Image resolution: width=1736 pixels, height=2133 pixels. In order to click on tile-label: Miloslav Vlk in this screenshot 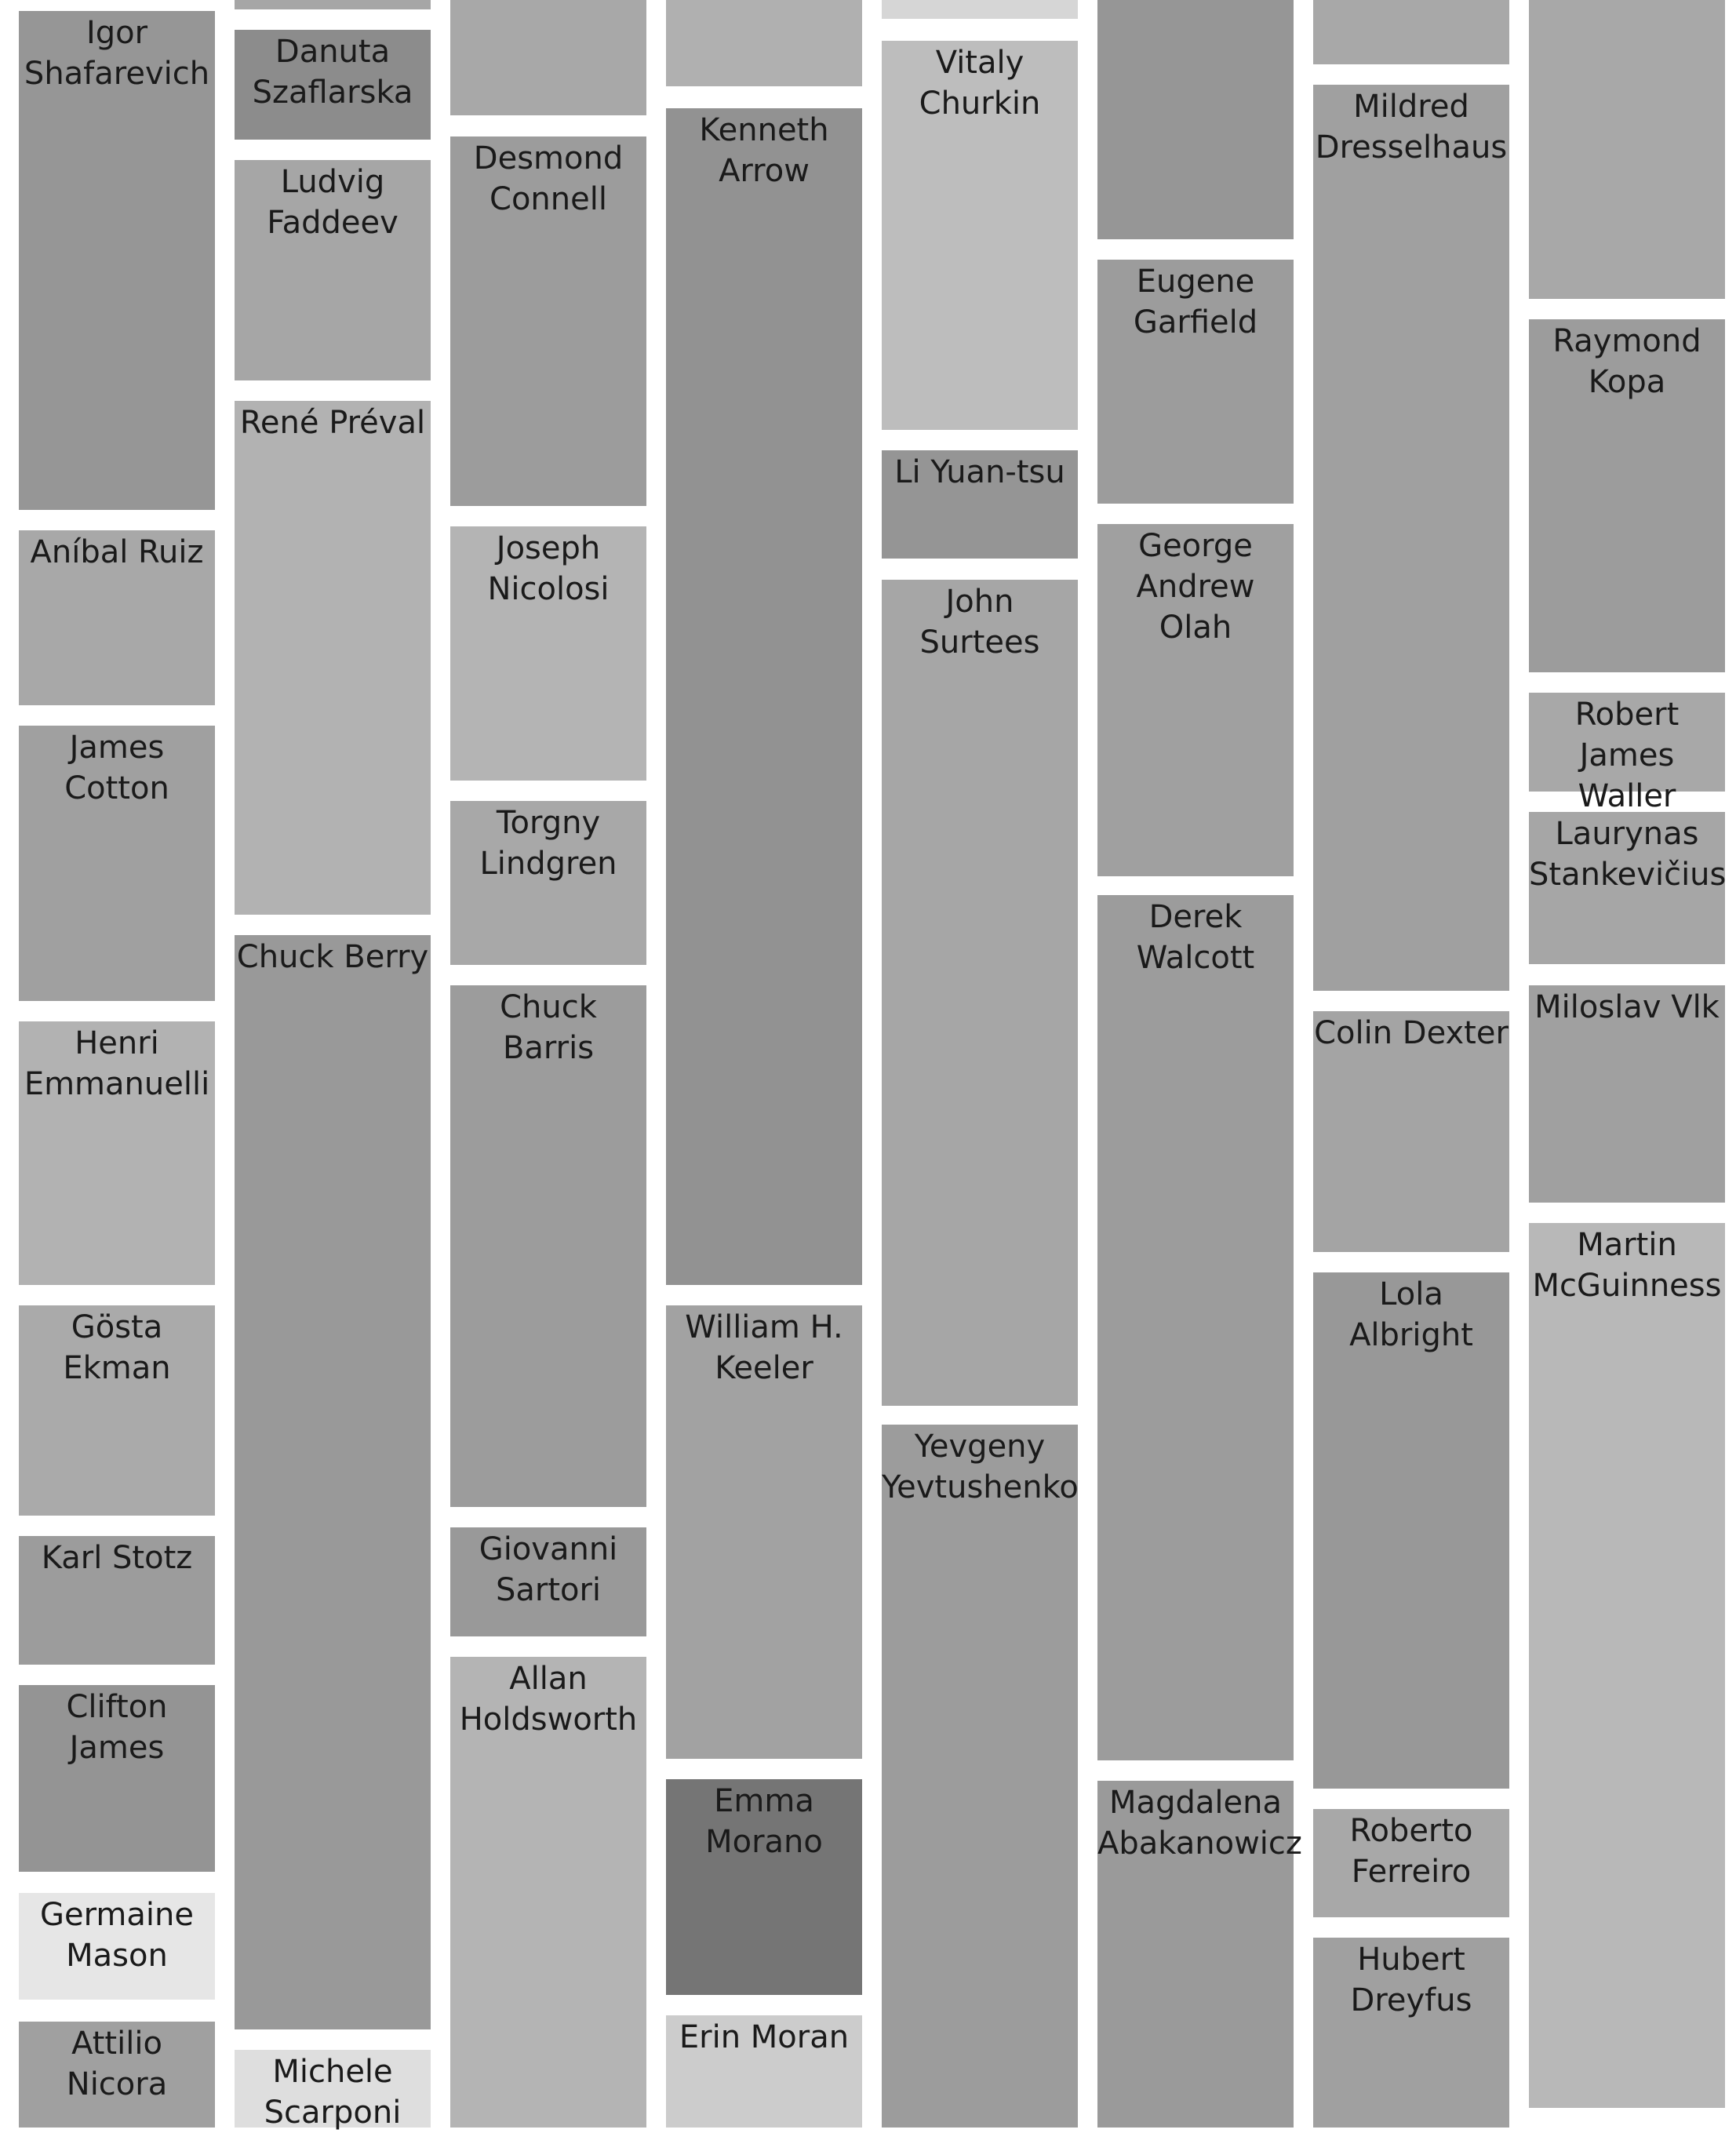, I will do `click(1627, 1007)`.